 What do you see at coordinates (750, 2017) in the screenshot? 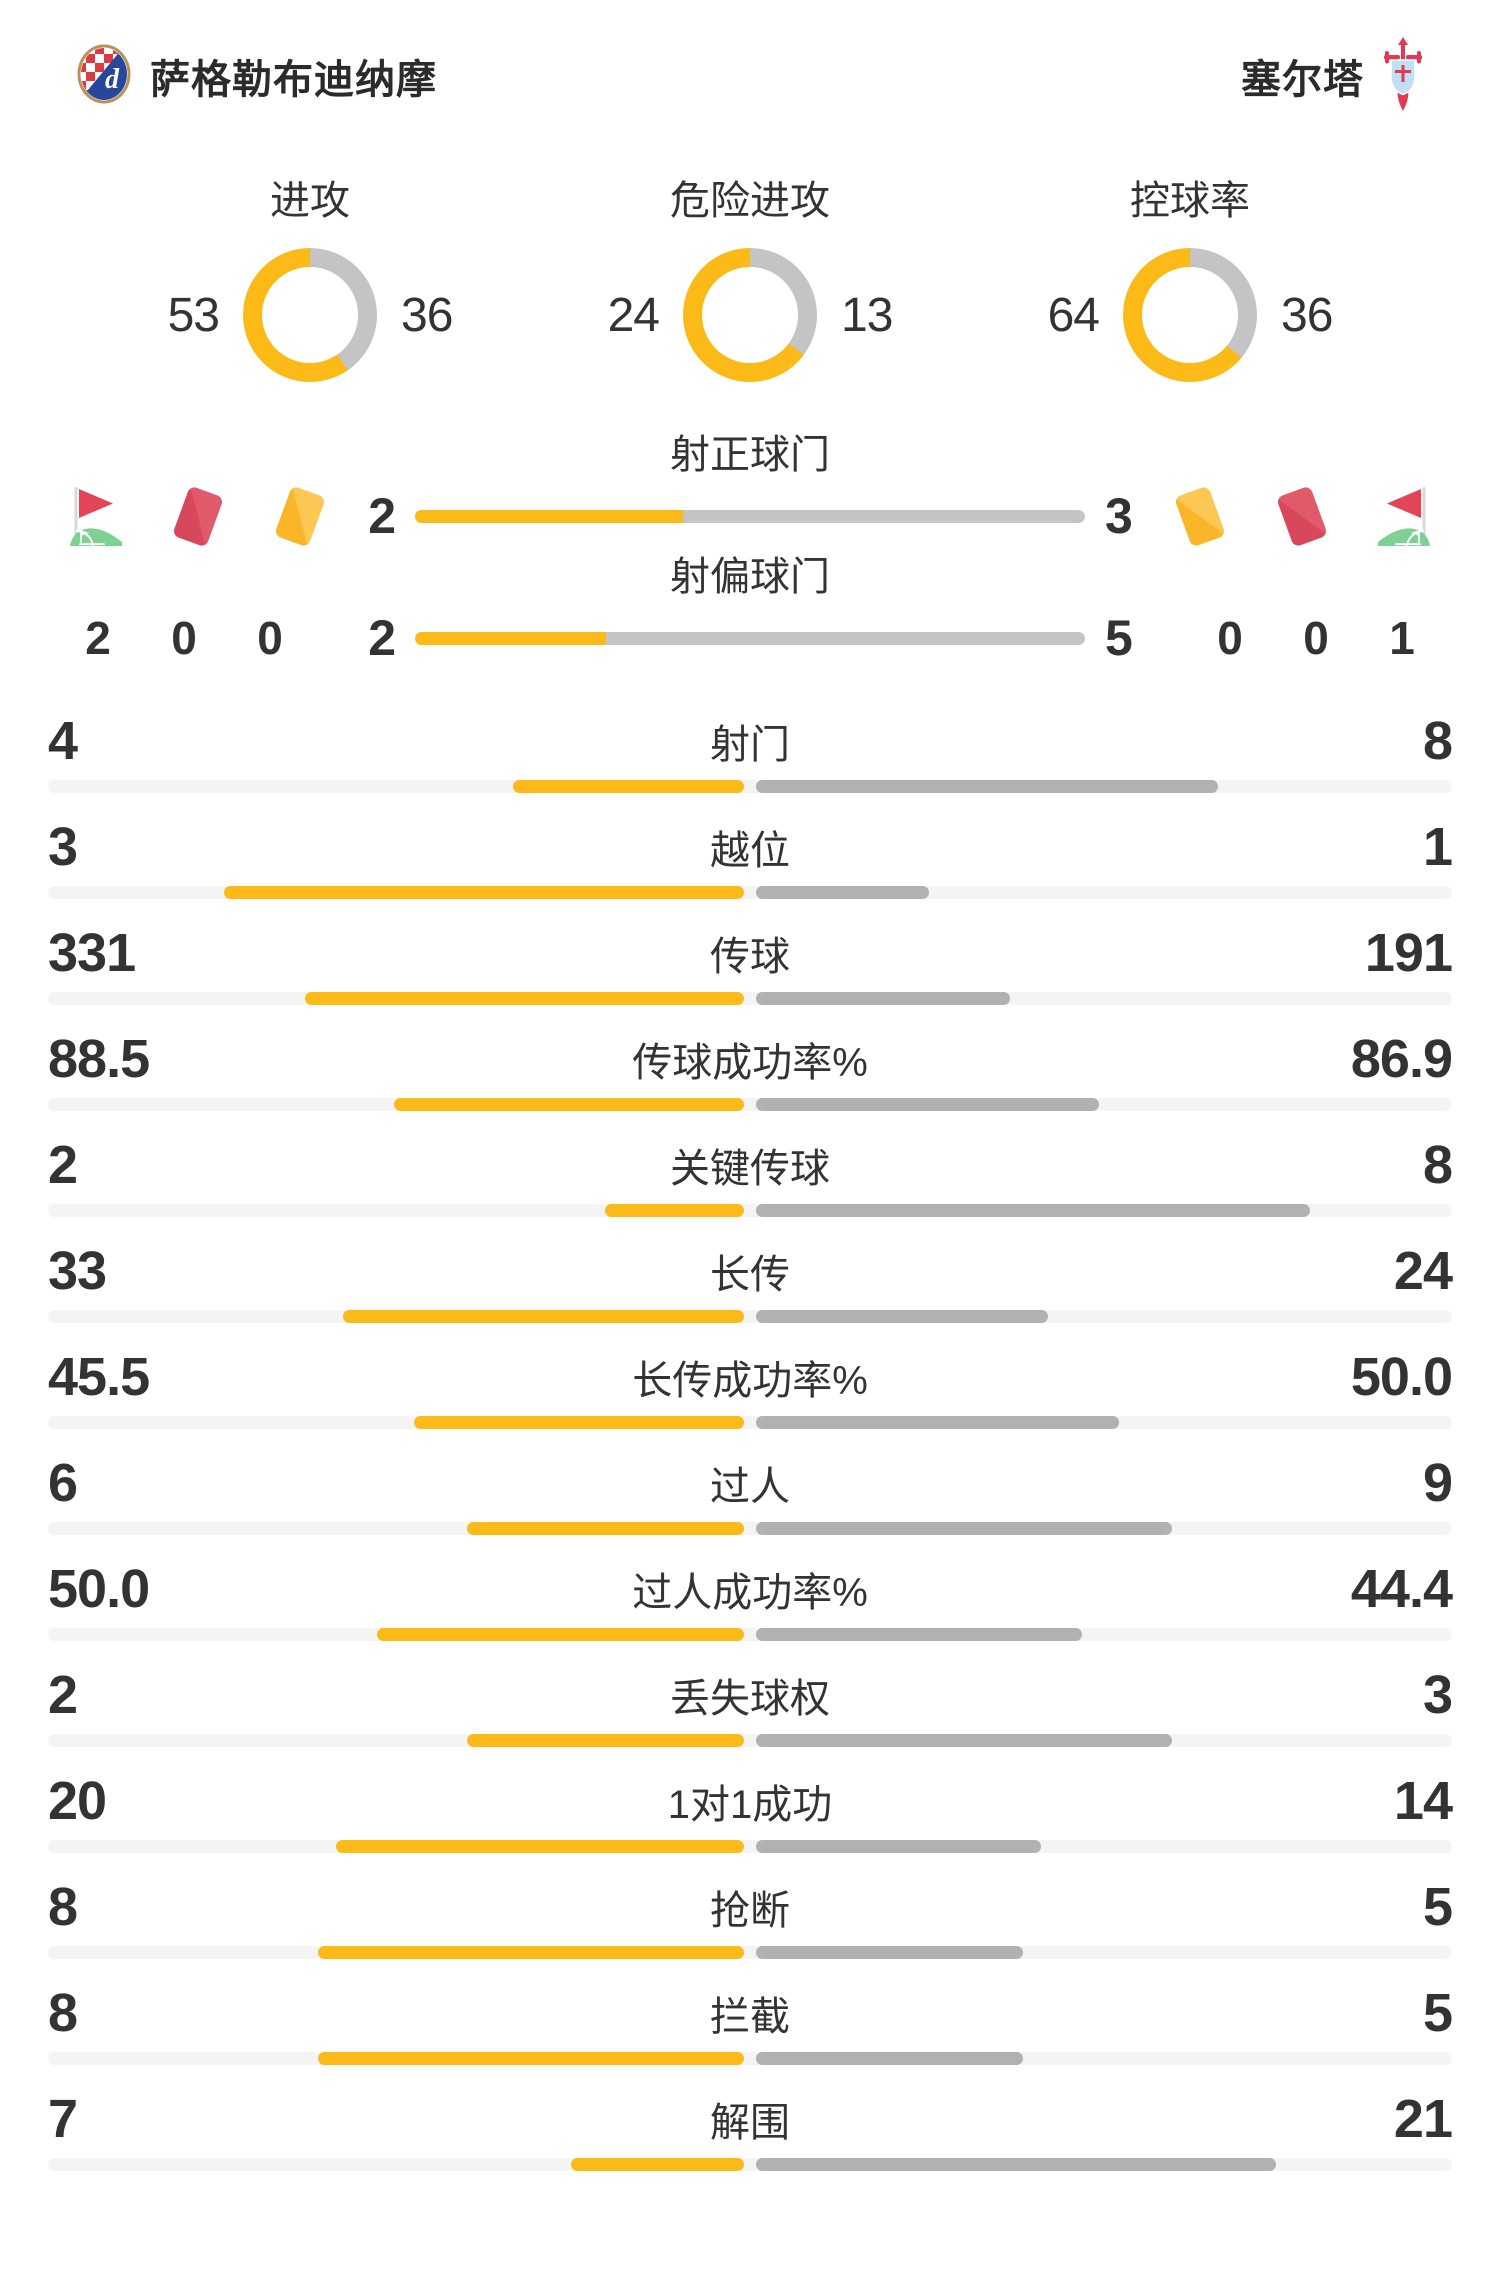
I see `stat-label: 拦截` at bounding box center [750, 2017].